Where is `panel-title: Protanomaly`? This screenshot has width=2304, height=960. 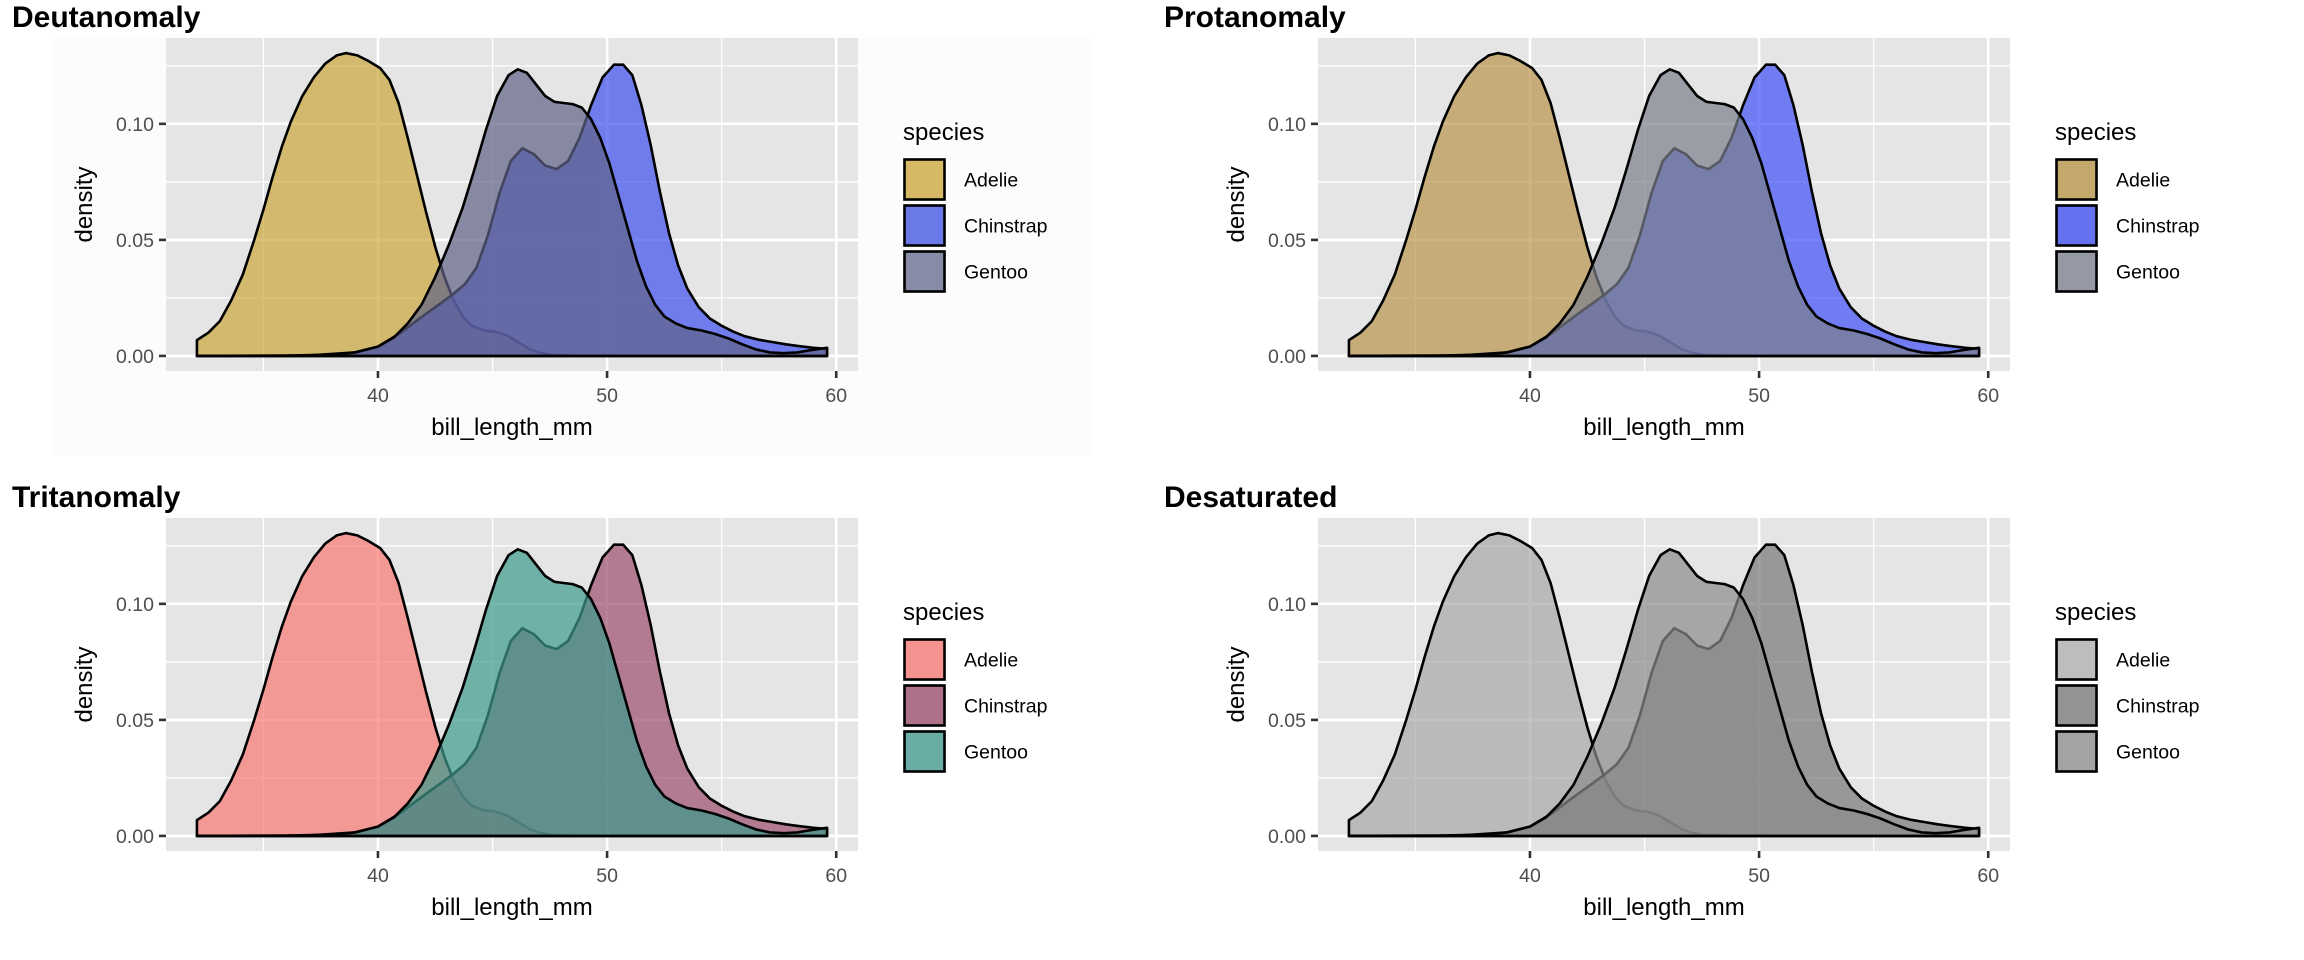
panel-title: Protanomaly is located at coordinates (1255, 17).